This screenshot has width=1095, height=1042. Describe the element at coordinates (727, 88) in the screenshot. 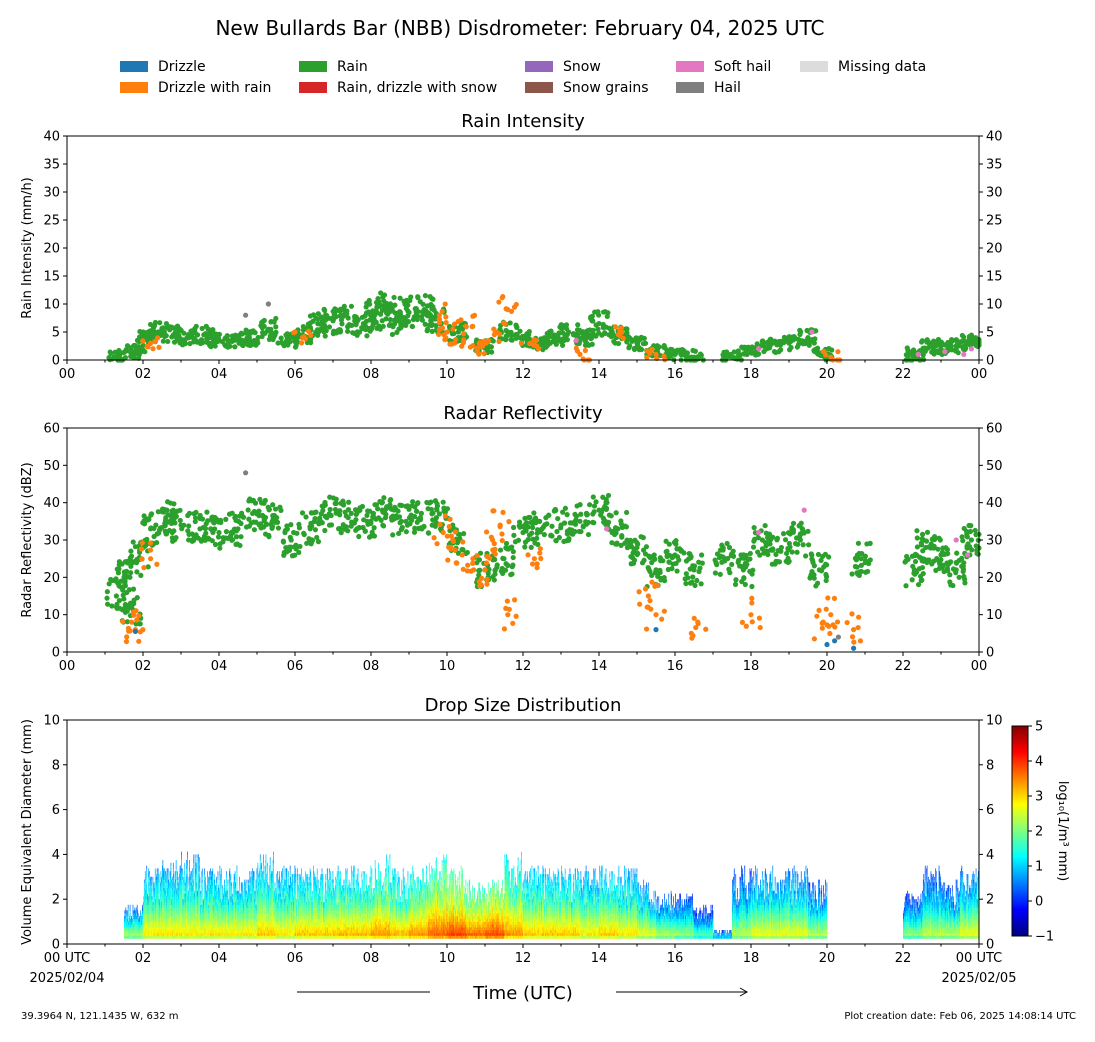

I see `legend-label: Hail` at that location.